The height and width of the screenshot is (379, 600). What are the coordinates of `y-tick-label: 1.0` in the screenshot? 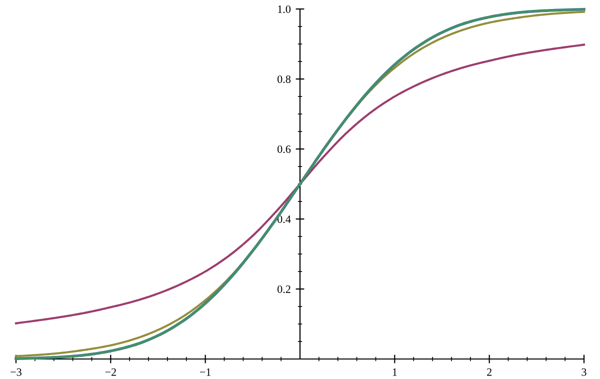 It's located at (284, 9).